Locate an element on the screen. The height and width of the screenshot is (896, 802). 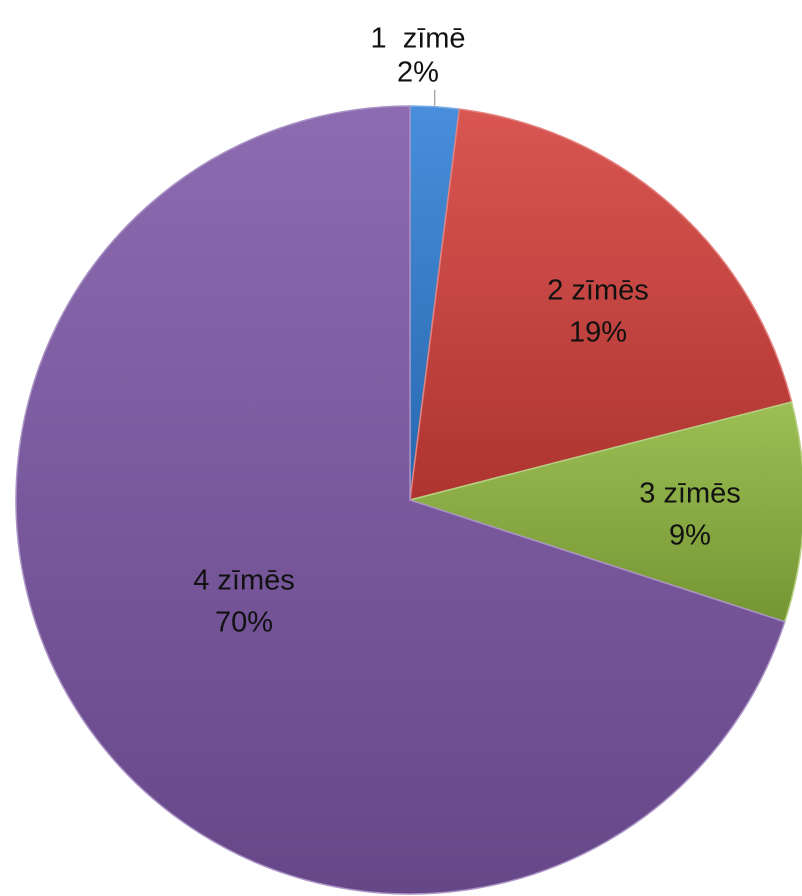
slice-label-3: 3 zīmēs is located at coordinates (690, 494).